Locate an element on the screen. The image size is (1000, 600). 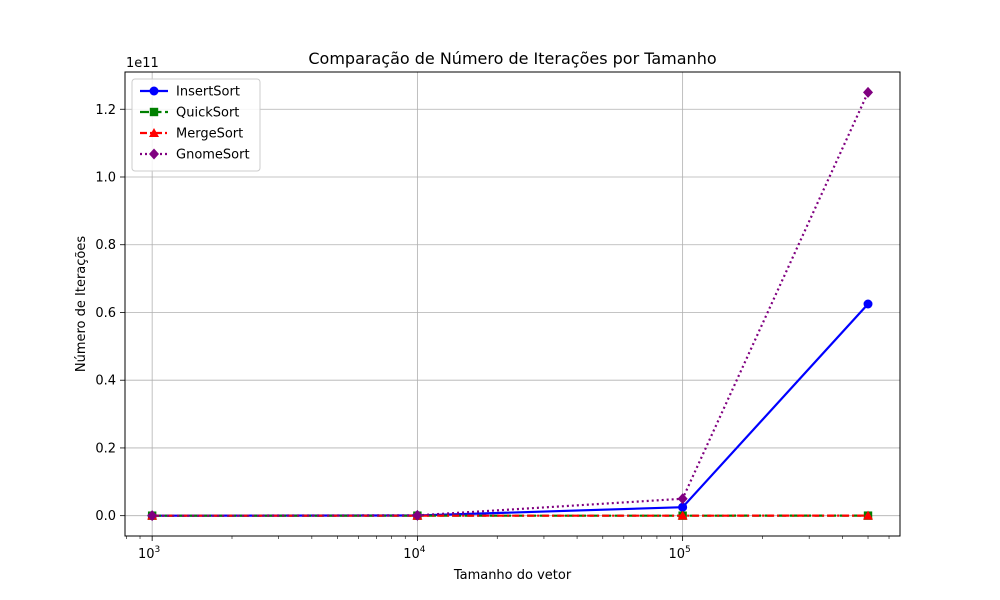
y-tick-label: 0.0 is located at coordinates (105, 516).